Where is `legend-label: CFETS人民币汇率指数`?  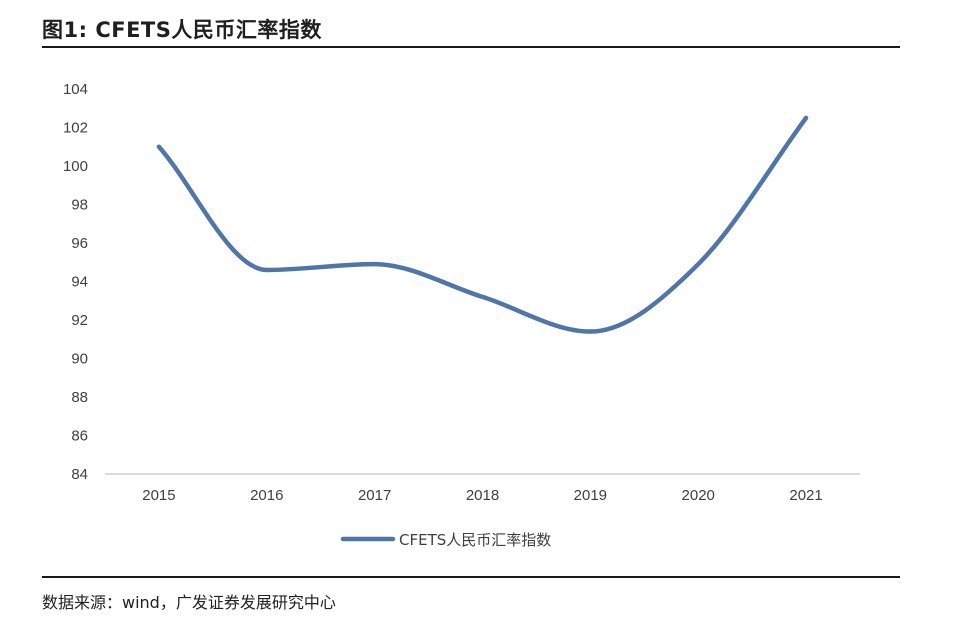 legend-label: CFETS人民币汇率指数 is located at coordinates (475, 540).